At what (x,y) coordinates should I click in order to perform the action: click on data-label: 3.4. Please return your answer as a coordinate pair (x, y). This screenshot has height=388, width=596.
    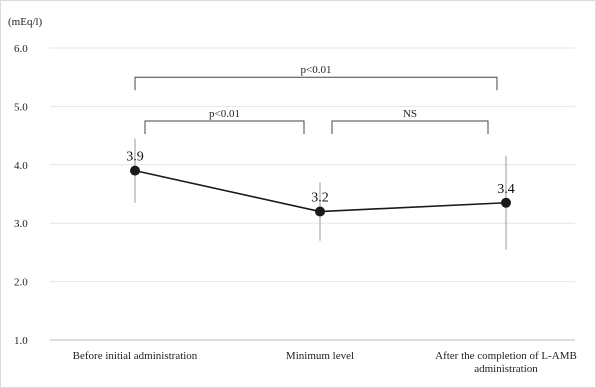
    Looking at the image, I should click on (506, 189).